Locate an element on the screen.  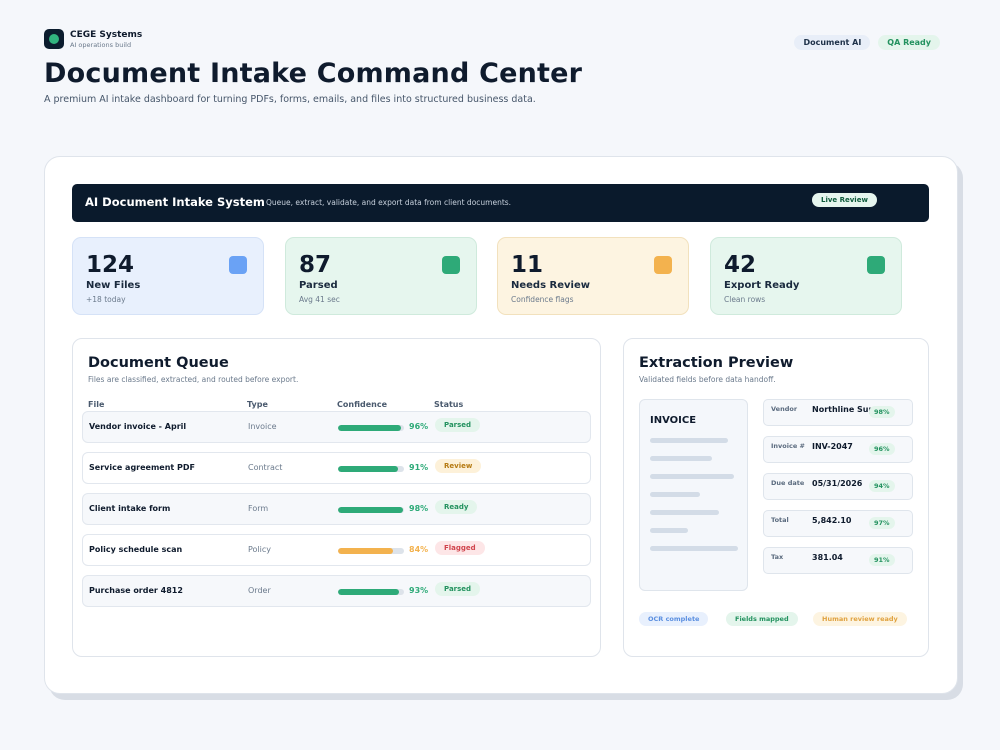
header-badges: Document AI QA Ready is located at coordinates (867, 42).